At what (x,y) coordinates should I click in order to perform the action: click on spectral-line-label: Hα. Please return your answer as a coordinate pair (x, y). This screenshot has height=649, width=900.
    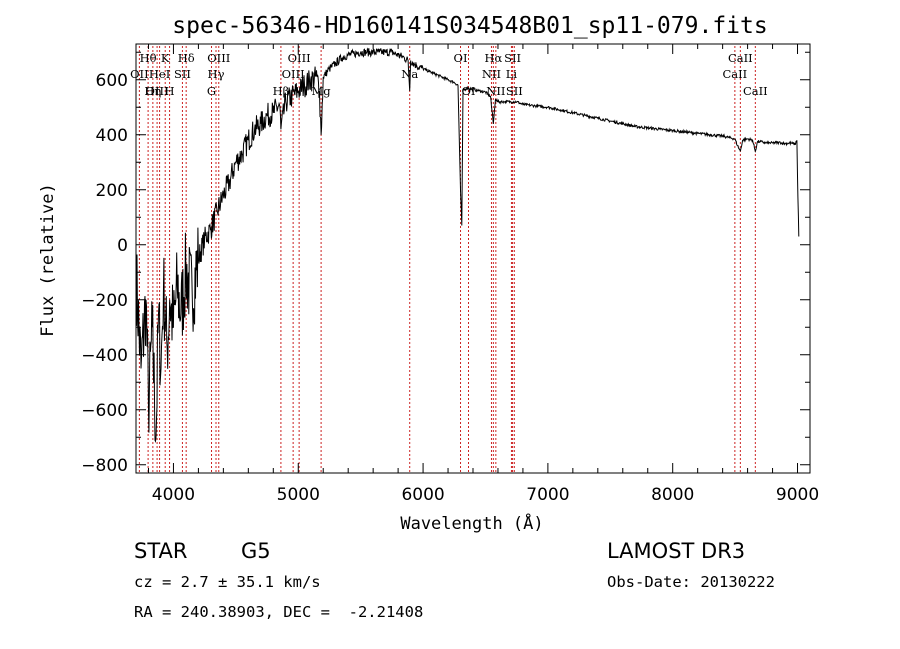
    Looking at the image, I should click on (493, 58).